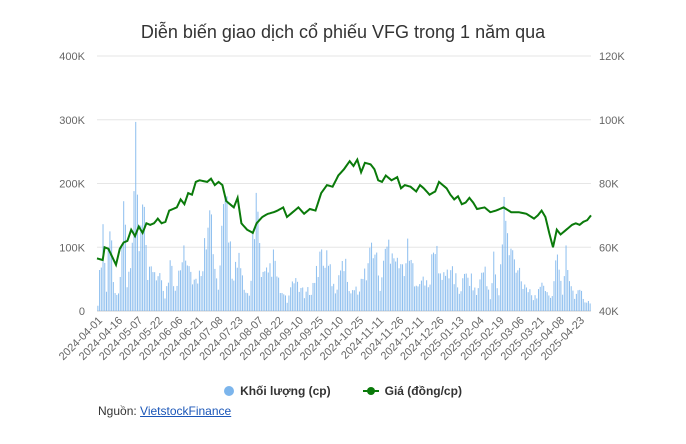 The width and height of the screenshot is (686, 444). What do you see at coordinates (412, 391) in the screenshot?
I see `legend-item-price: Giá (đồng/cp)` at bounding box center [412, 391].